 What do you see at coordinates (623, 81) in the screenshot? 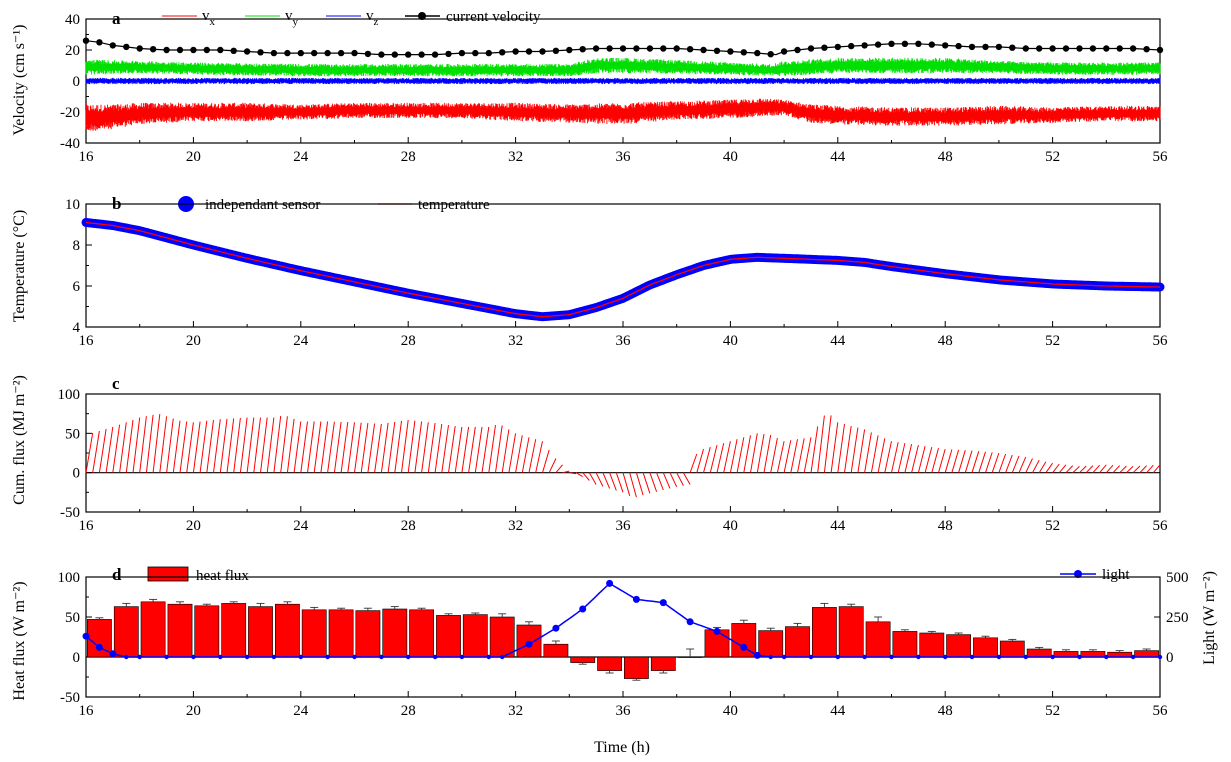
I see `series-vz-band` at bounding box center [623, 81].